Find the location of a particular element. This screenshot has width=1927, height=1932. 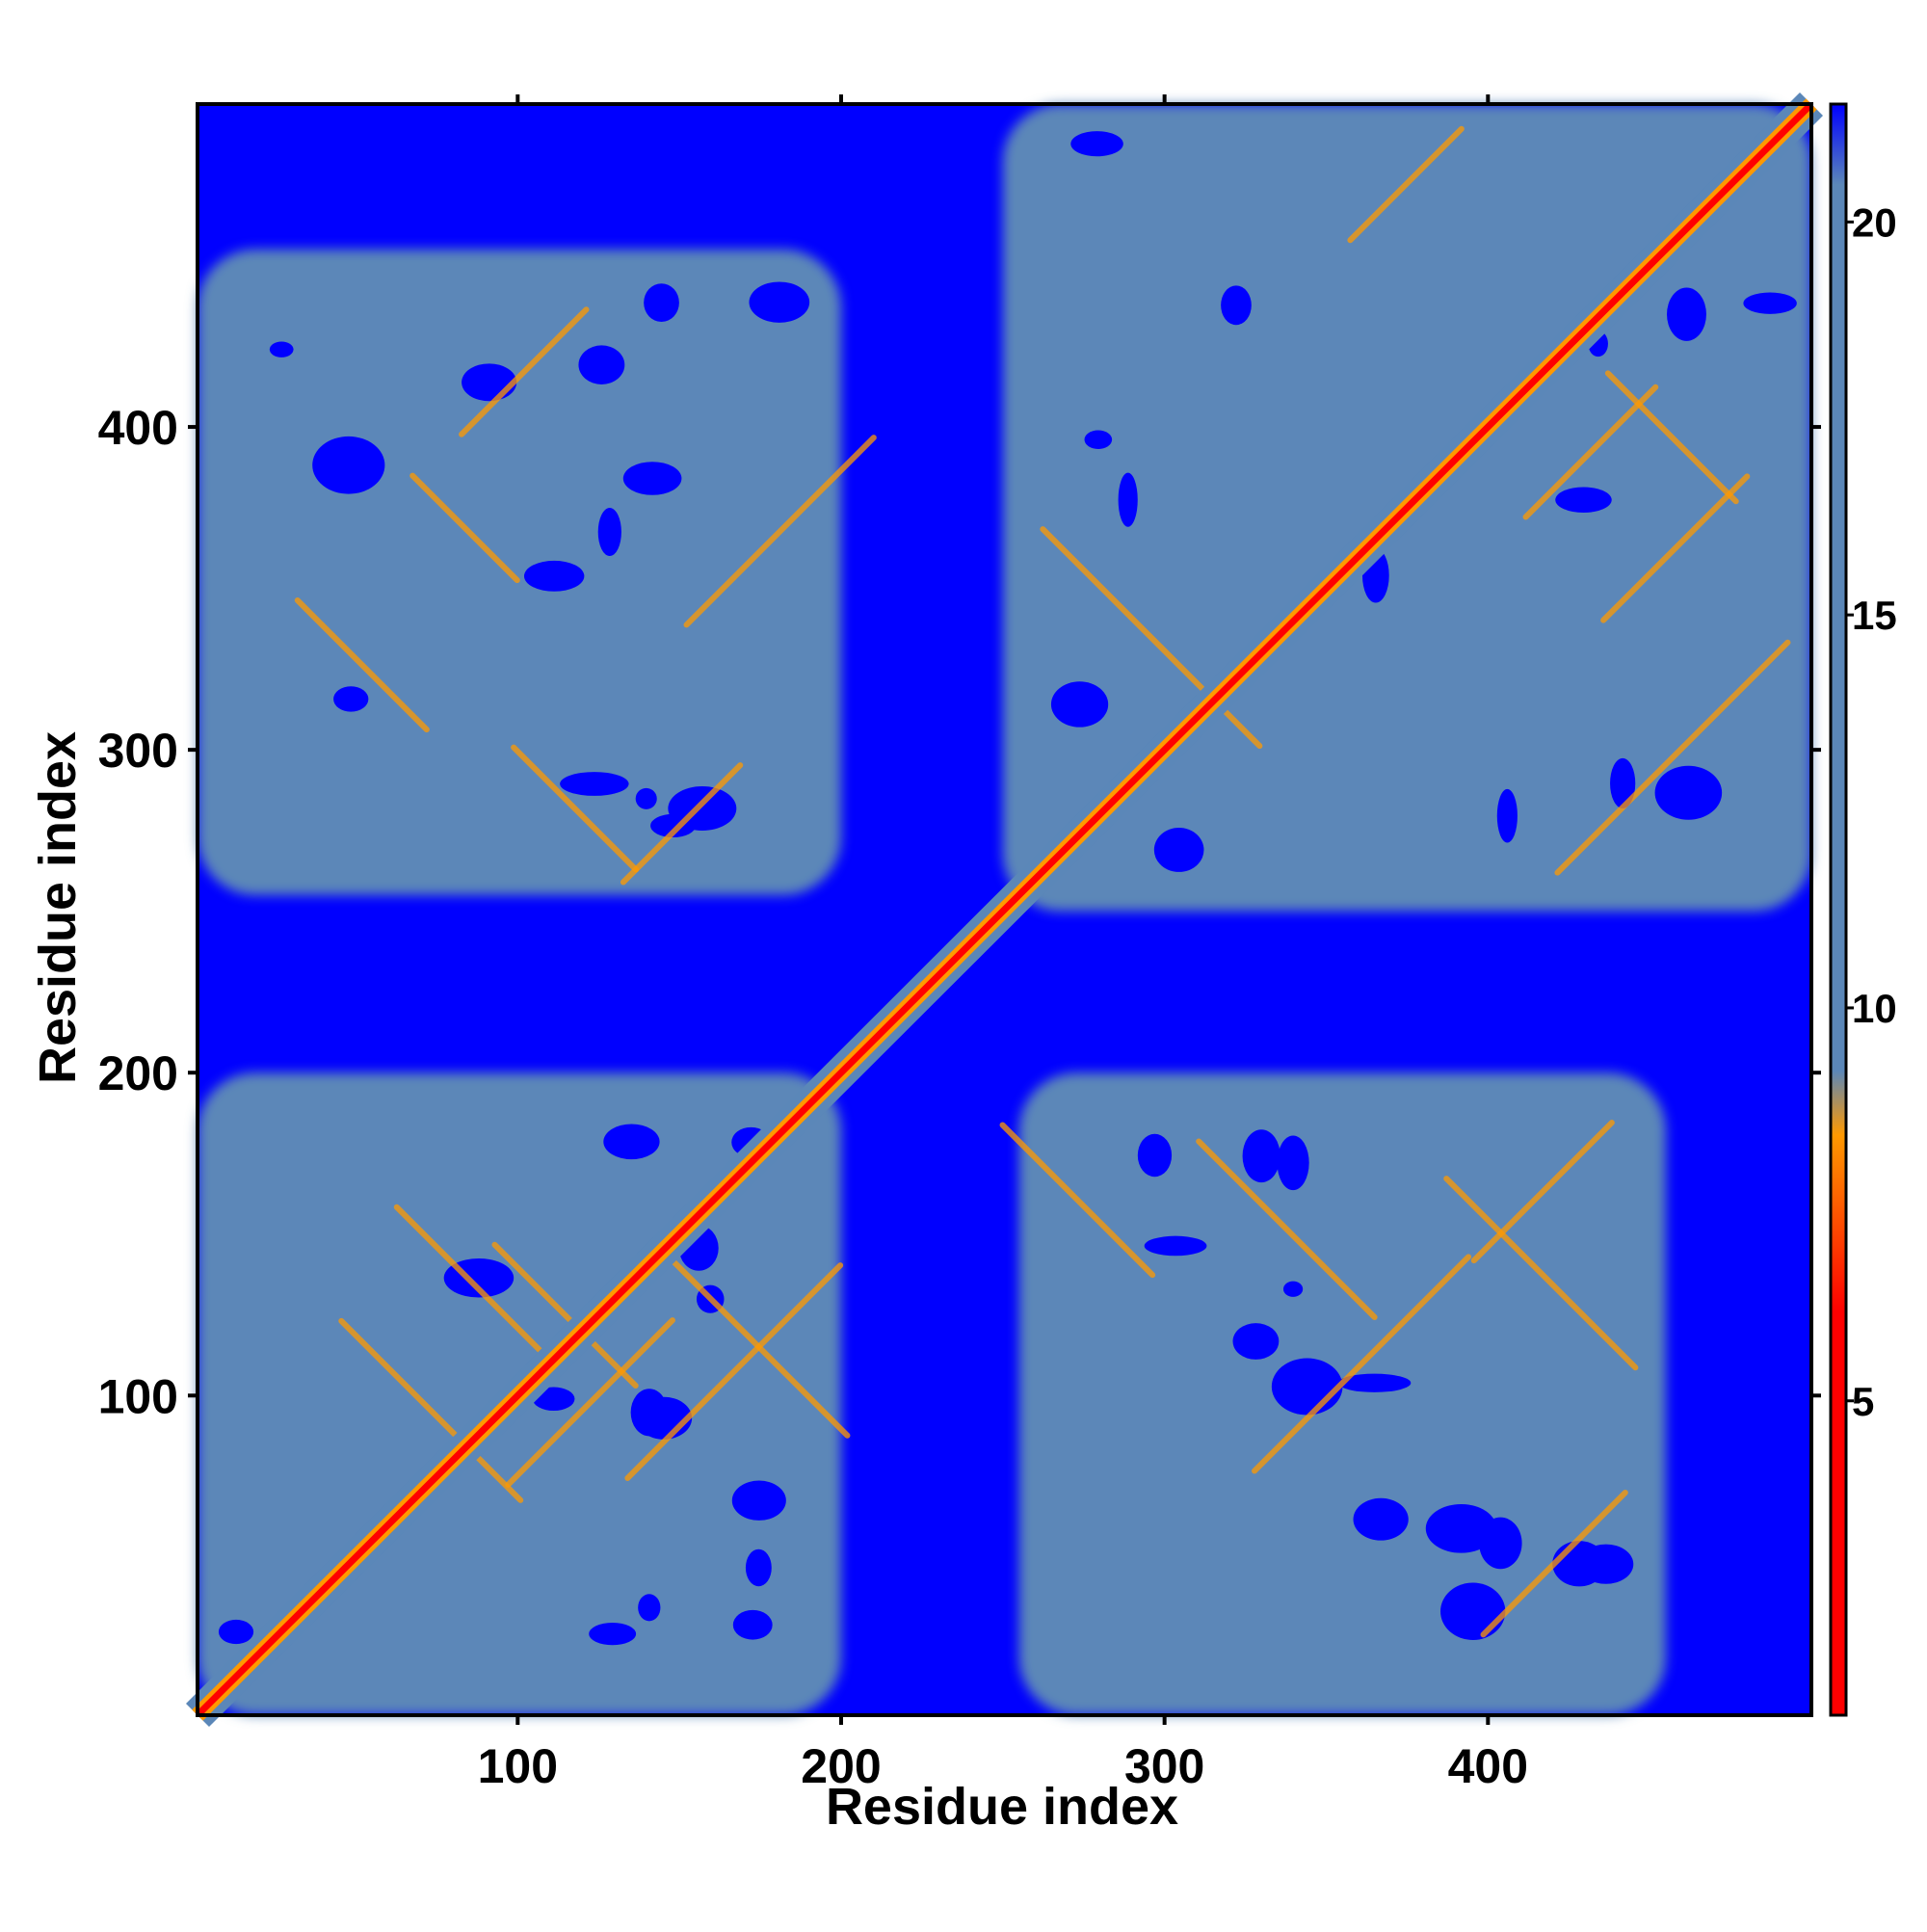

x-axis-label: Residue index is located at coordinates (1002, 1807).